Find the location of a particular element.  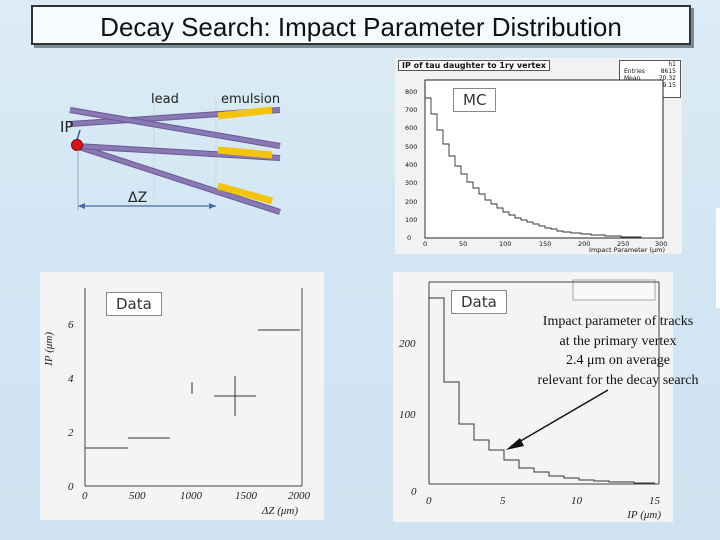

mc-stat-value: 8615 is located at coordinates (668, 71).